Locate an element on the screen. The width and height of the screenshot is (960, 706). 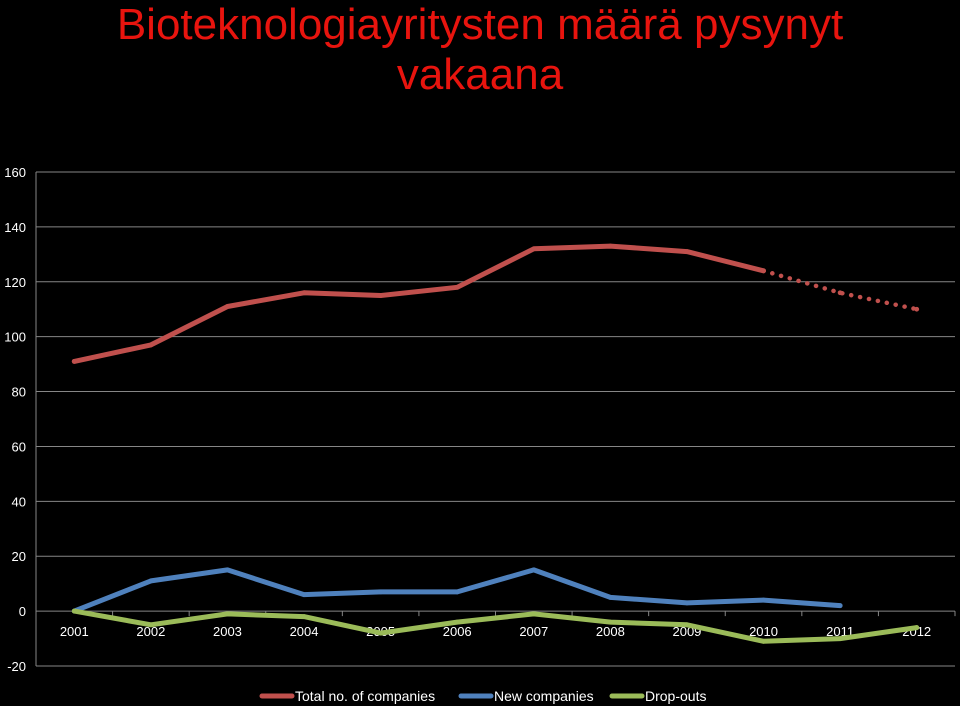
title-line-2: vakaana is located at coordinates (480, 74).